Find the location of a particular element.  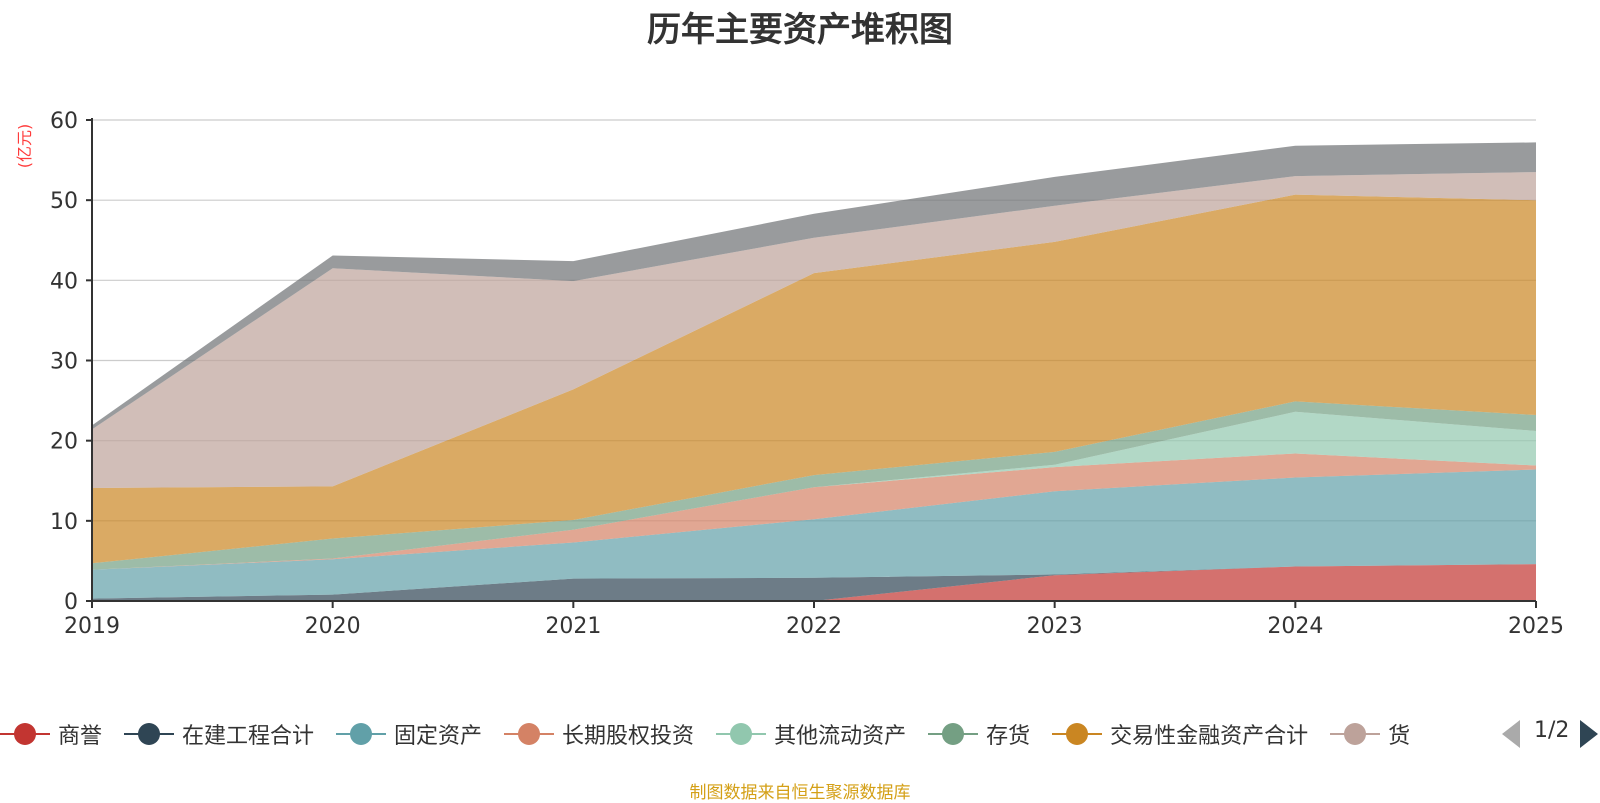

legend-label: 长期股权投资 is located at coordinates (628, 736).